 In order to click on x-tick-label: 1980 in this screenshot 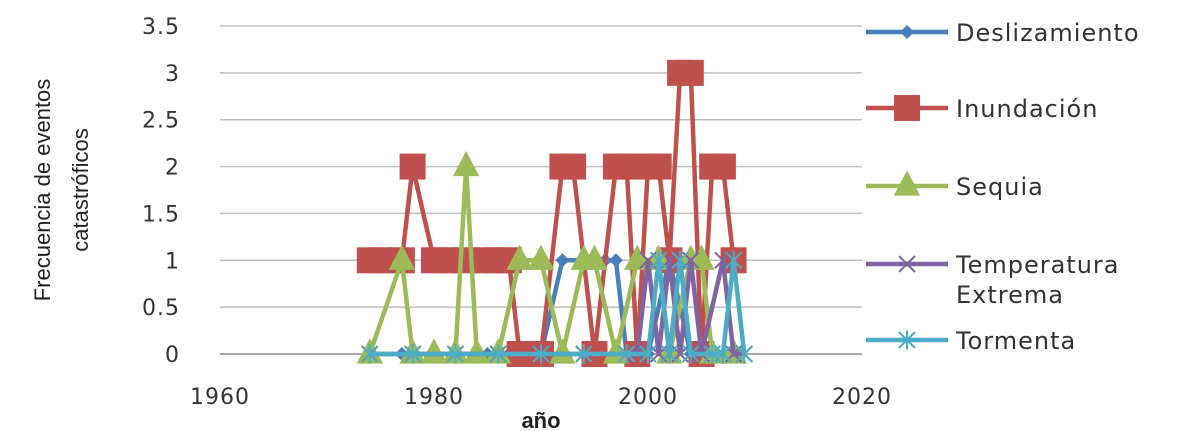, I will do `click(434, 397)`.